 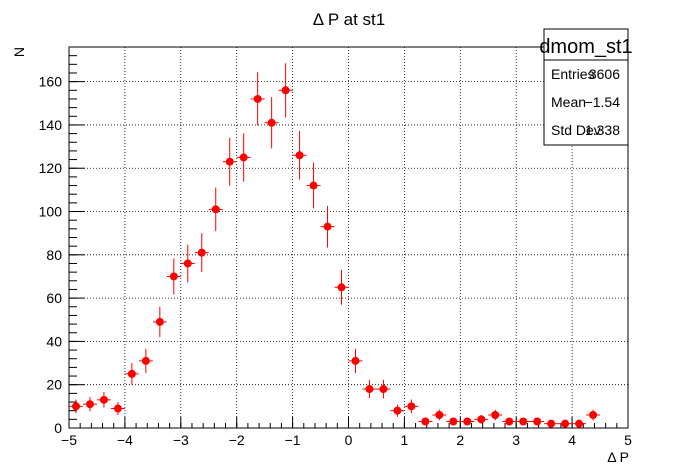 What do you see at coordinates (58, 428) in the screenshot?
I see `y-tick-label: 0` at bounding box center [58, 428].